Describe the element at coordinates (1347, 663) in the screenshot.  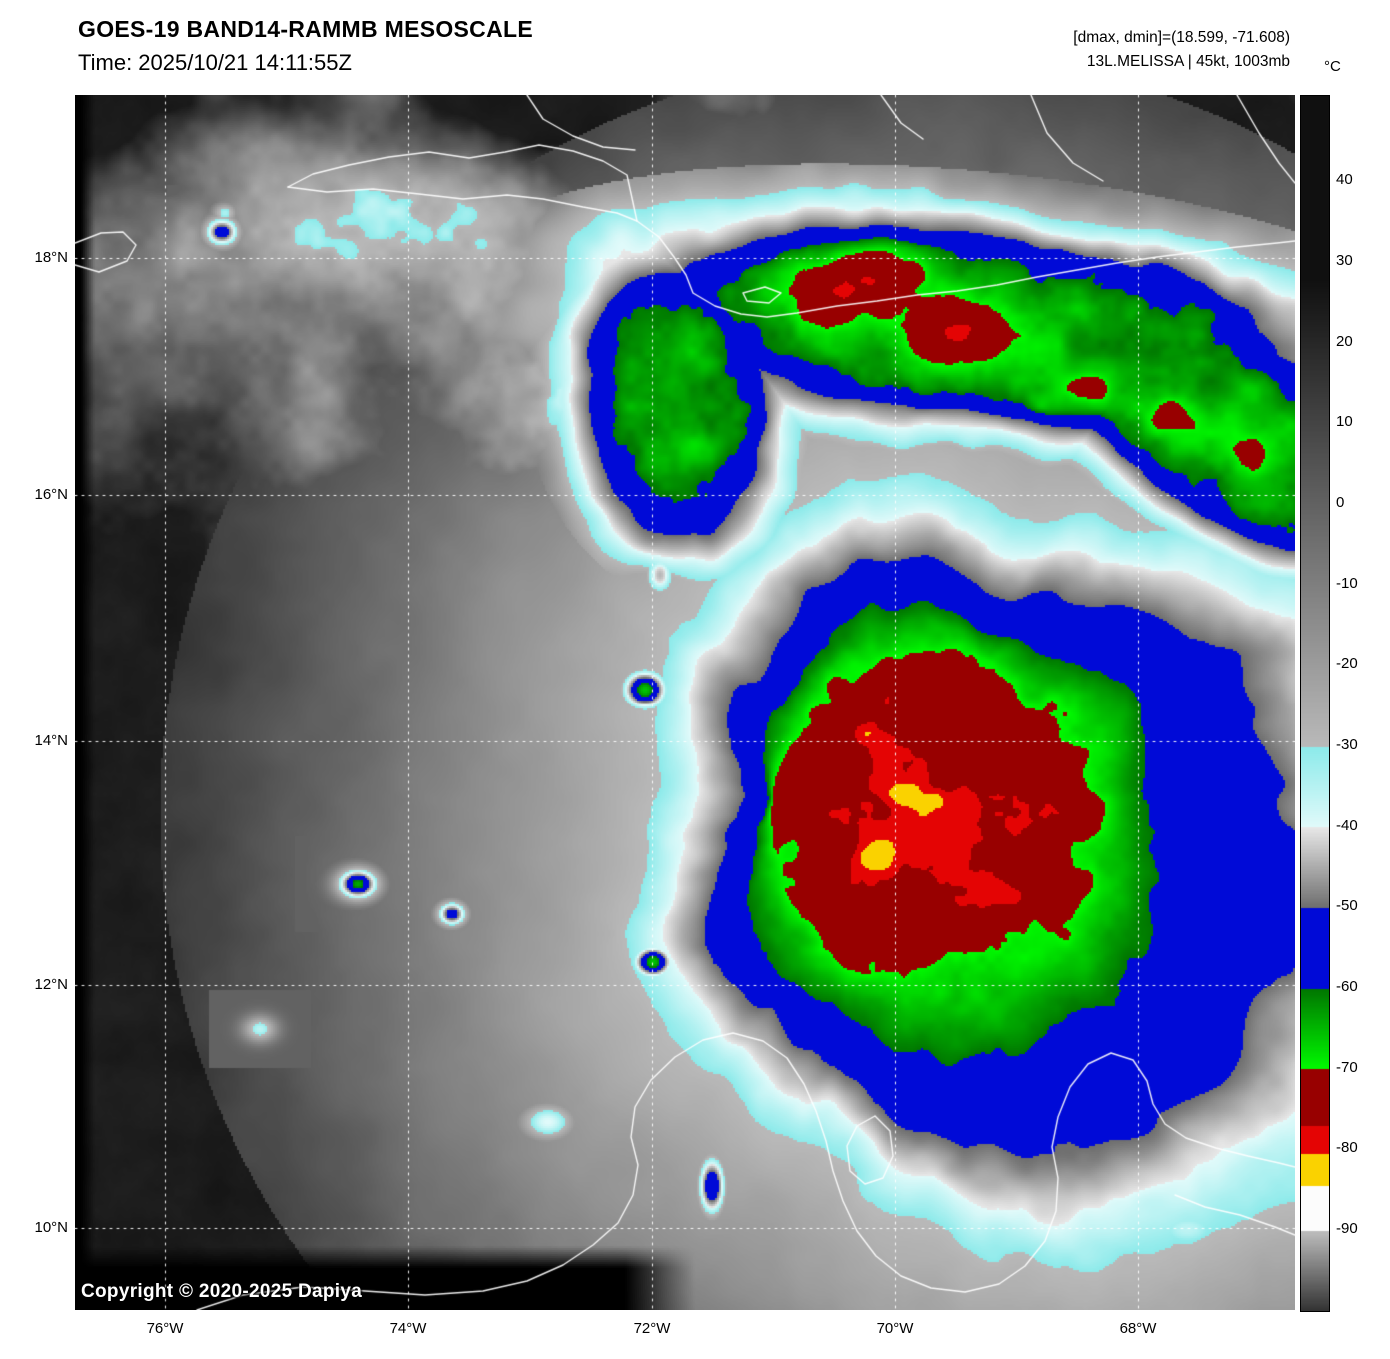
I see `colorbar-tick-m20: -20` at that location.